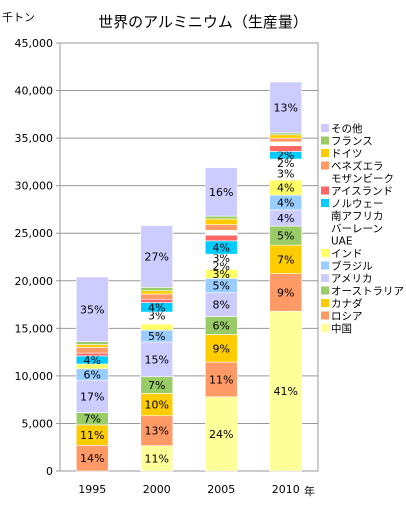 The width and height of the screenshot is (406, 508). I want to click on y-tick-label: 15,000, so click(34, 328).